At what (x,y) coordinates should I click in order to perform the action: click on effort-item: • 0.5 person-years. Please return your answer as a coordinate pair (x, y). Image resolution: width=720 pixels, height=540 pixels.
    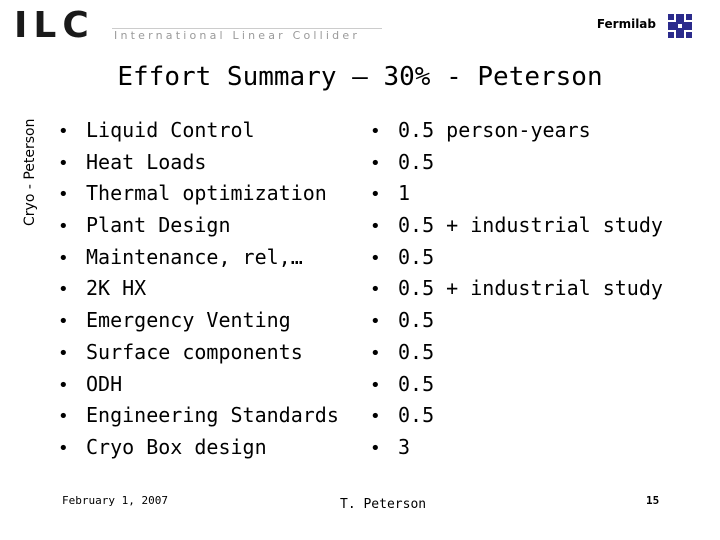
    Looking at the image, I should click on (516, 131).